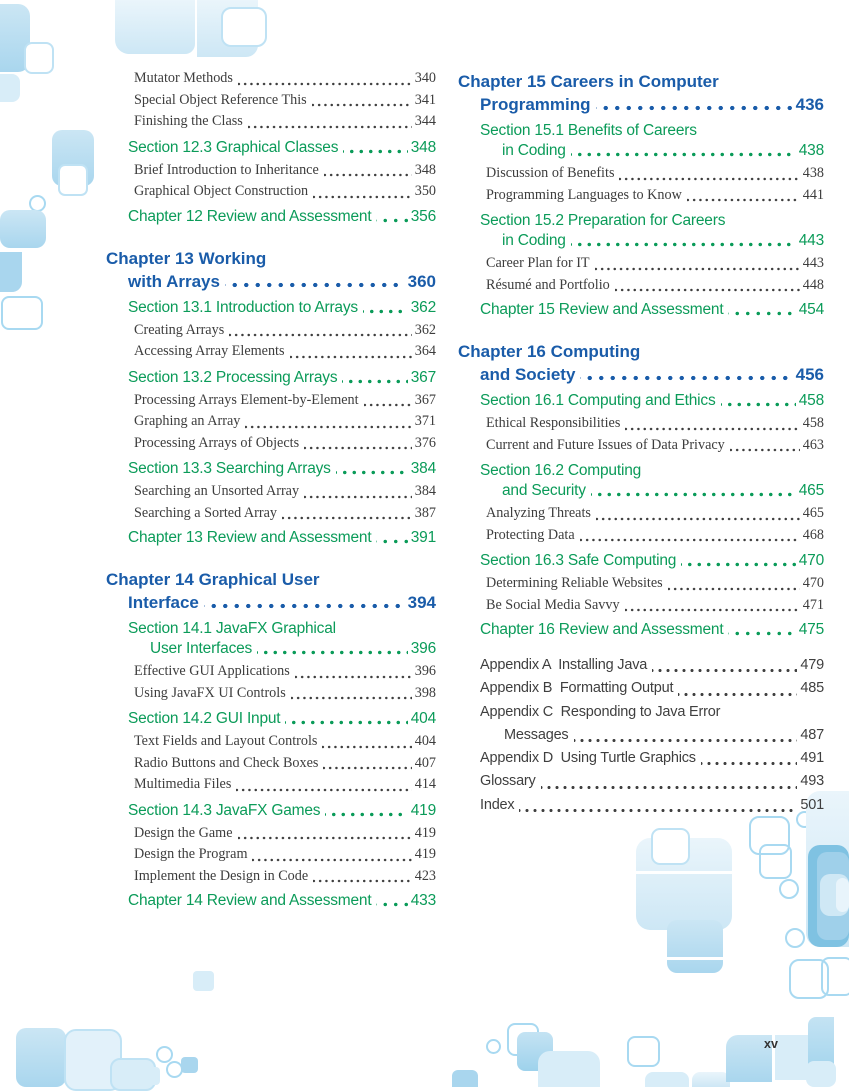  I want to click on toc-entry-sub: Determining Reliable Websites 470, so click(641, 584).